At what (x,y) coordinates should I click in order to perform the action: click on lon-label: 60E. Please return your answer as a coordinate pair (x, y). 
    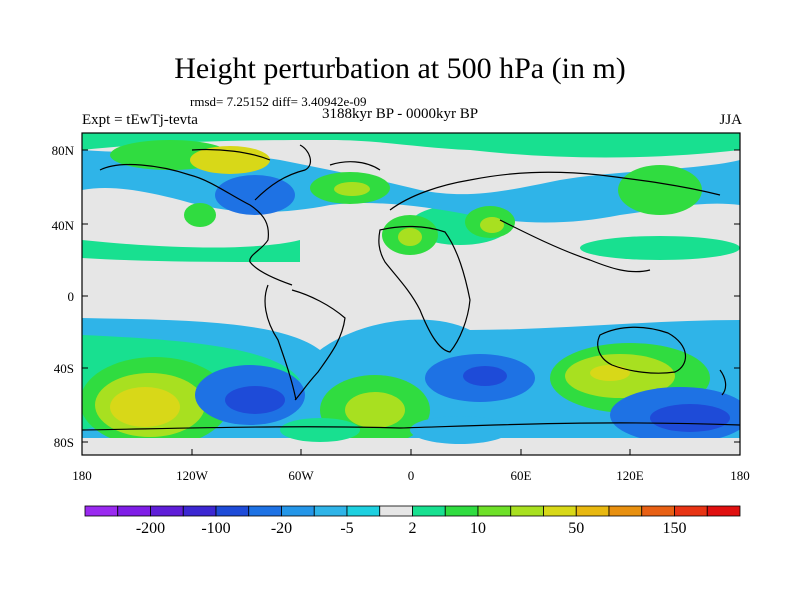
    Looking at the image, I should click on (521, 475).